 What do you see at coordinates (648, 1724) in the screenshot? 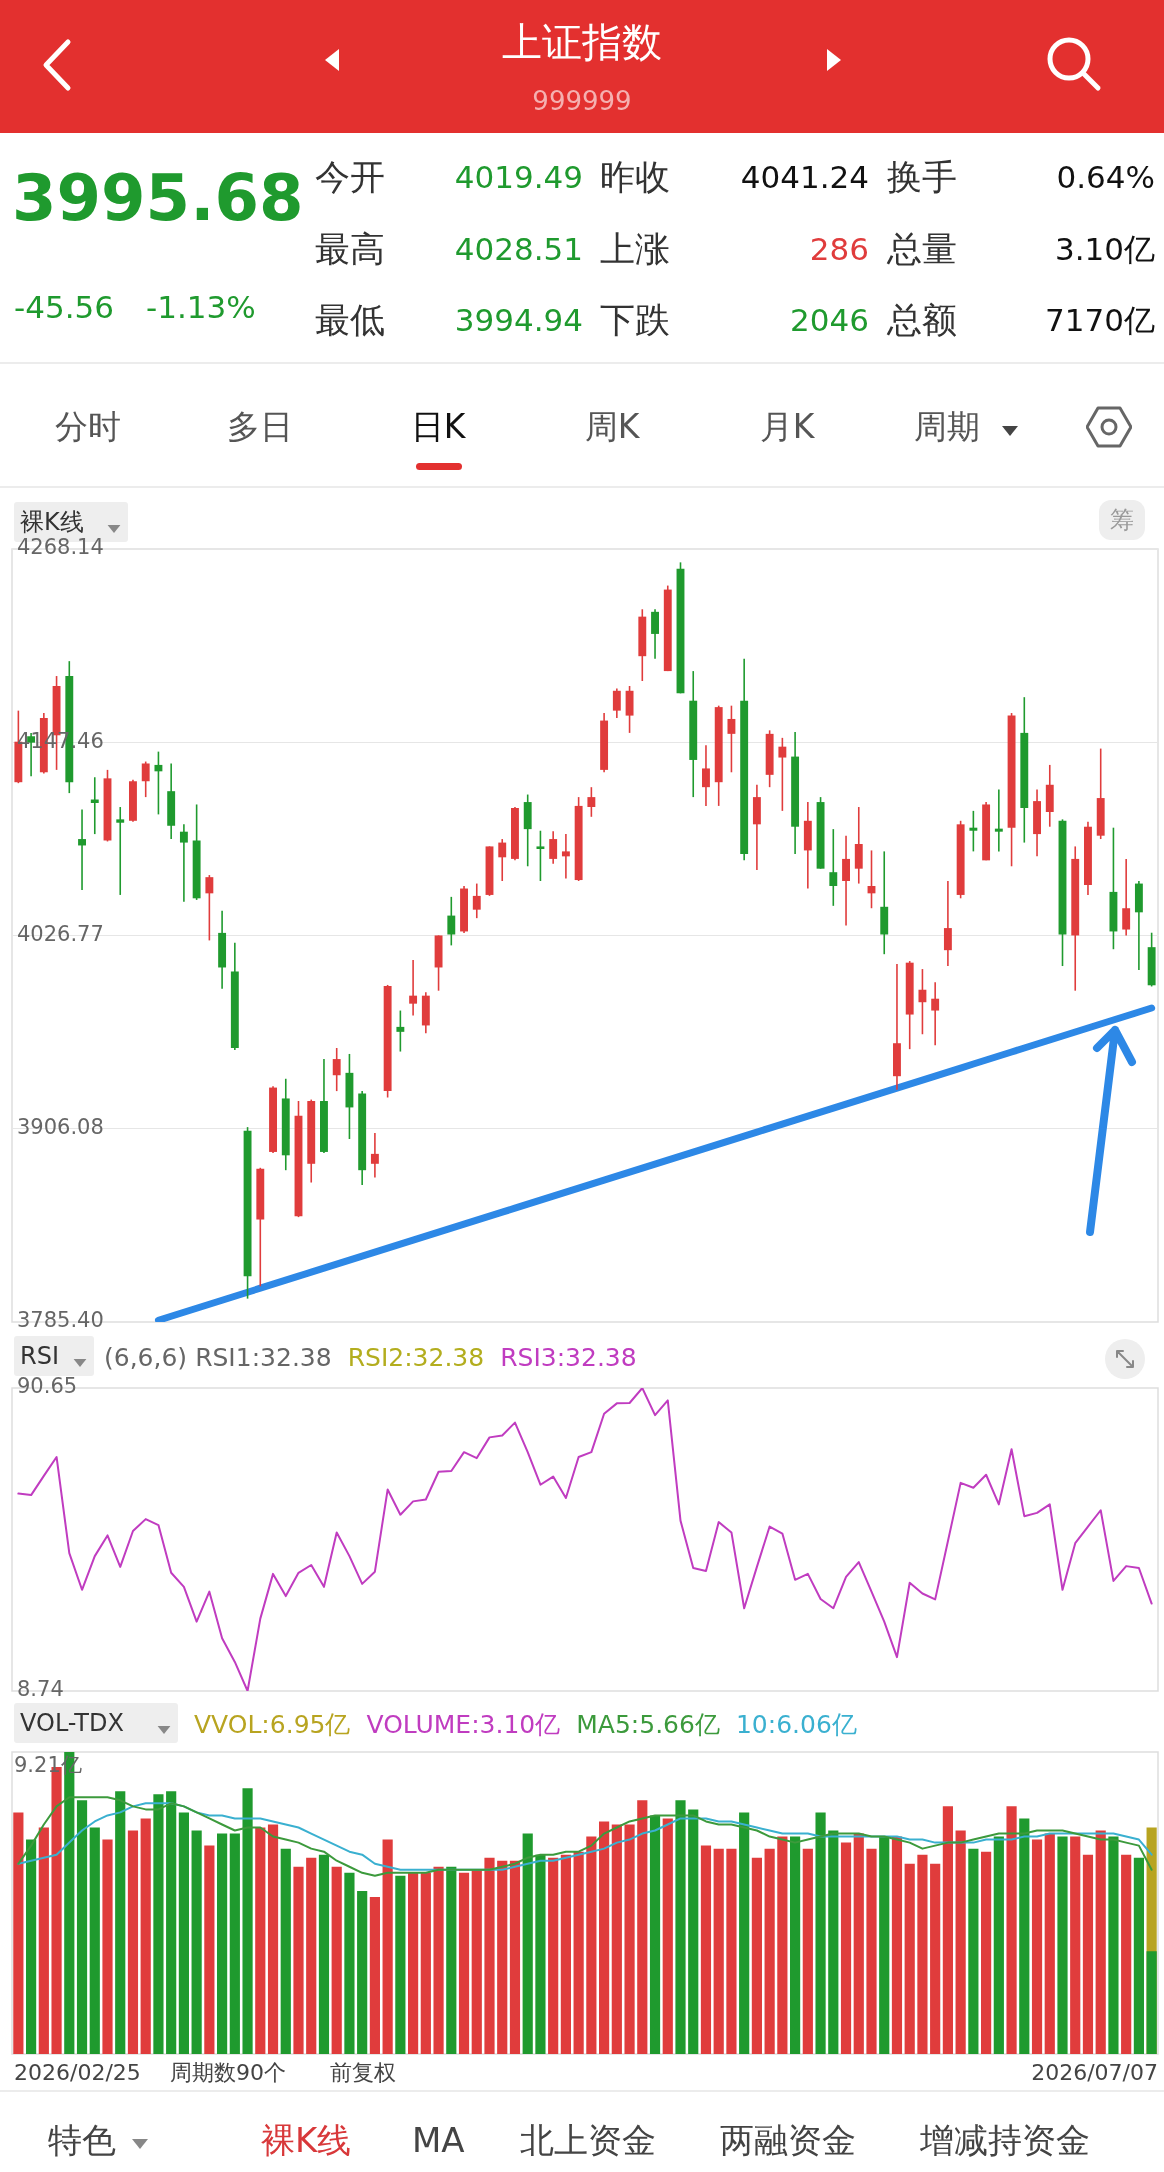
I see `text: MA5:5.66亿` at bounding box center [648, 1724].